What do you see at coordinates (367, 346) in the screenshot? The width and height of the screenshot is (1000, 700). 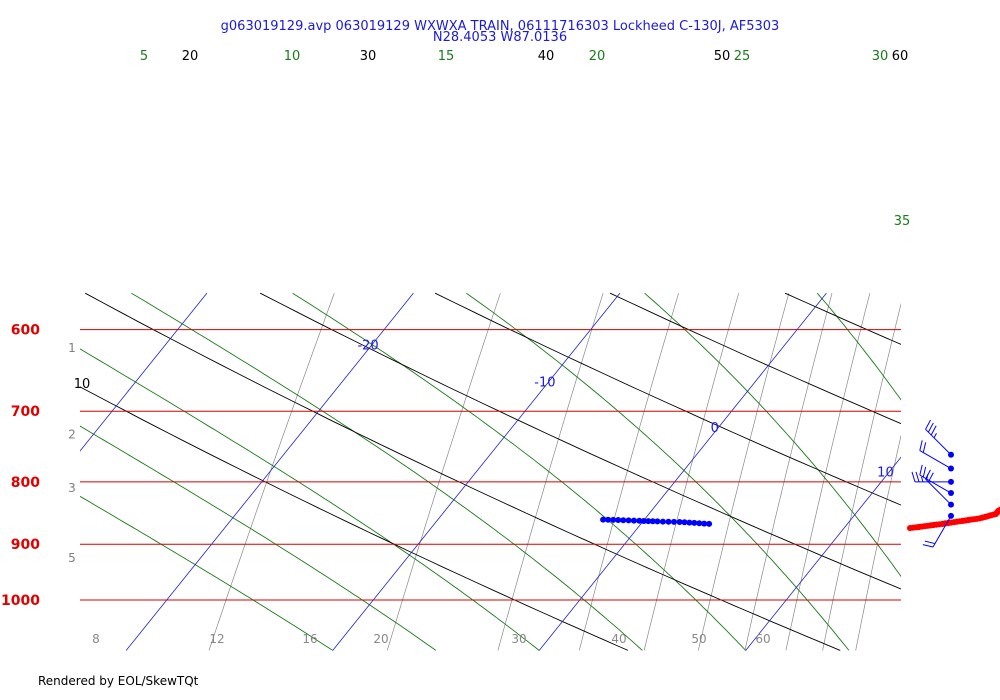 I see `isotherm-label: -20` at bounding box center [367, 346].